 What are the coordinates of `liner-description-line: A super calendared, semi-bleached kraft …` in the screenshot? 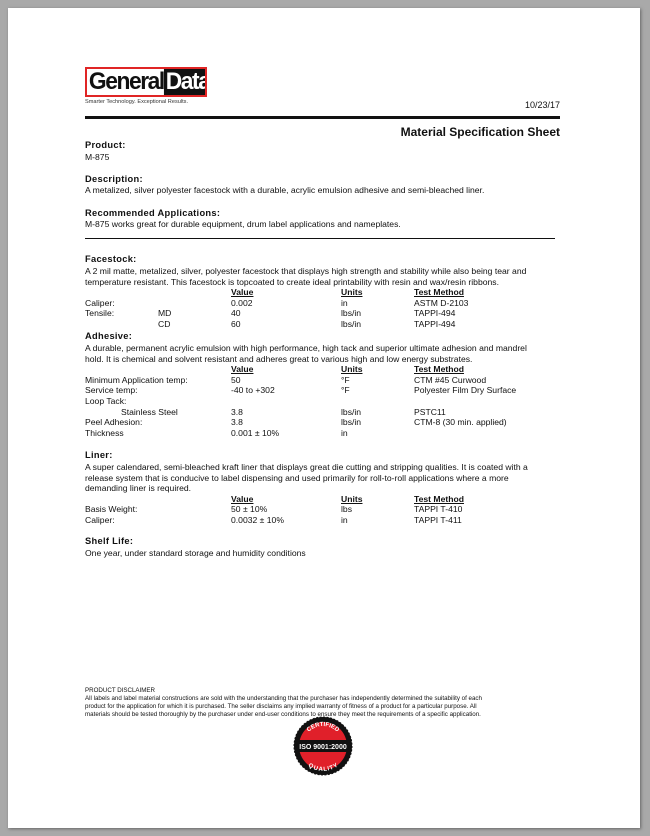 It's located at (306, 467).